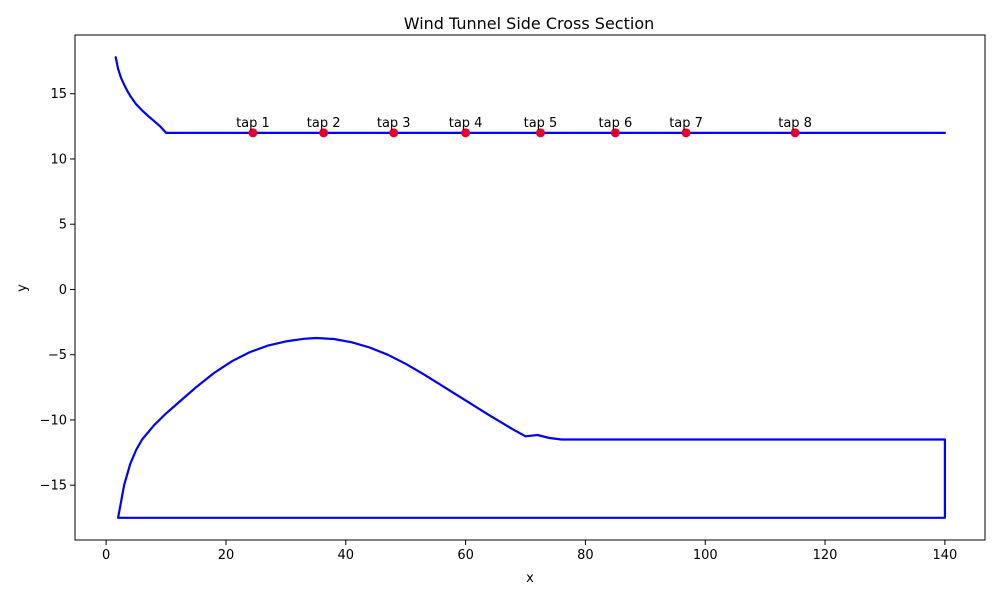  Describe the element at coordinates (58, 159) in the screenshot. I see `y-tick-label: 10` at that location.